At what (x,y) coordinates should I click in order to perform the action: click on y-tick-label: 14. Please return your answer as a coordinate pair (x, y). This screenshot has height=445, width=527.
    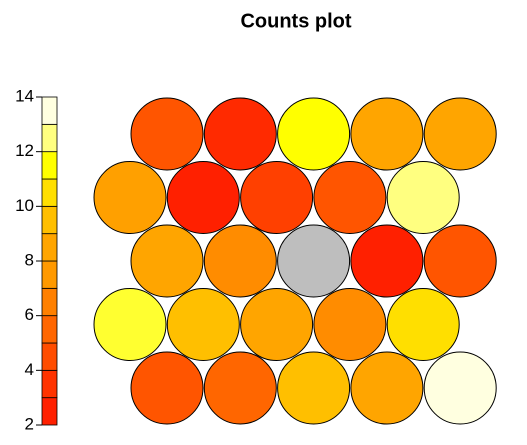
    Looking at the image, I should click on (24, 95).